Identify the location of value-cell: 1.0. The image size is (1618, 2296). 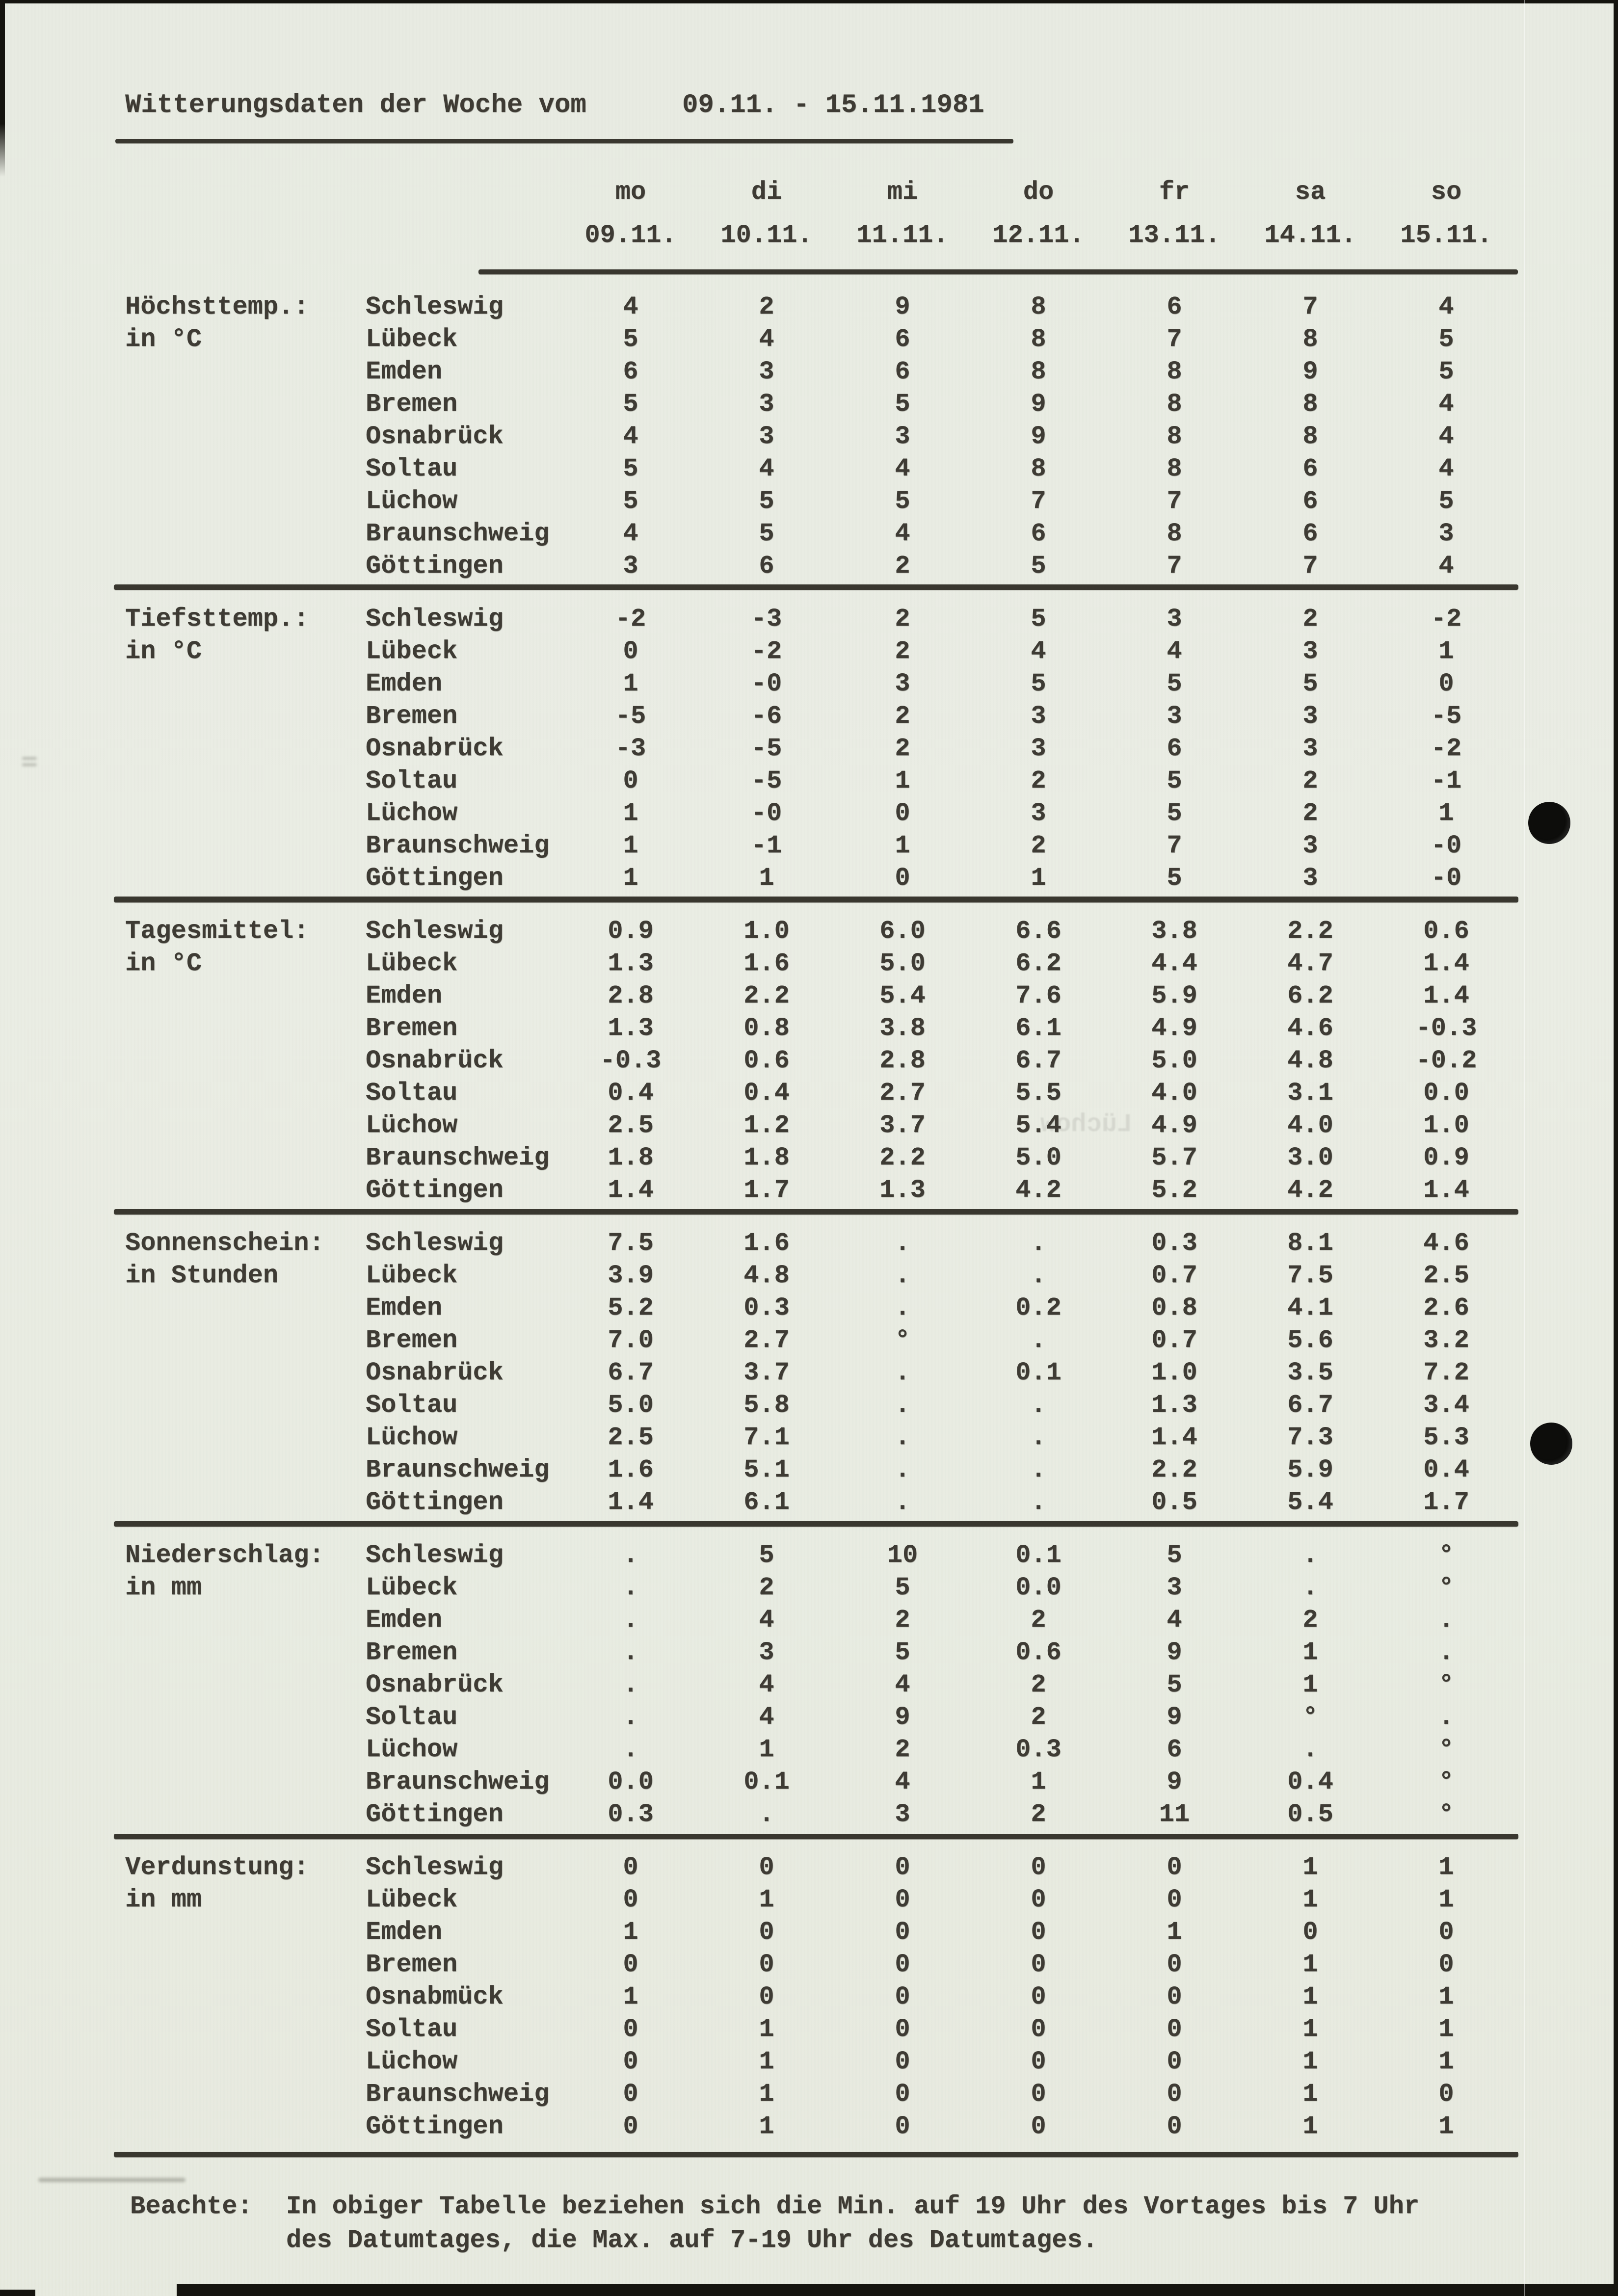
(1446, 1125).